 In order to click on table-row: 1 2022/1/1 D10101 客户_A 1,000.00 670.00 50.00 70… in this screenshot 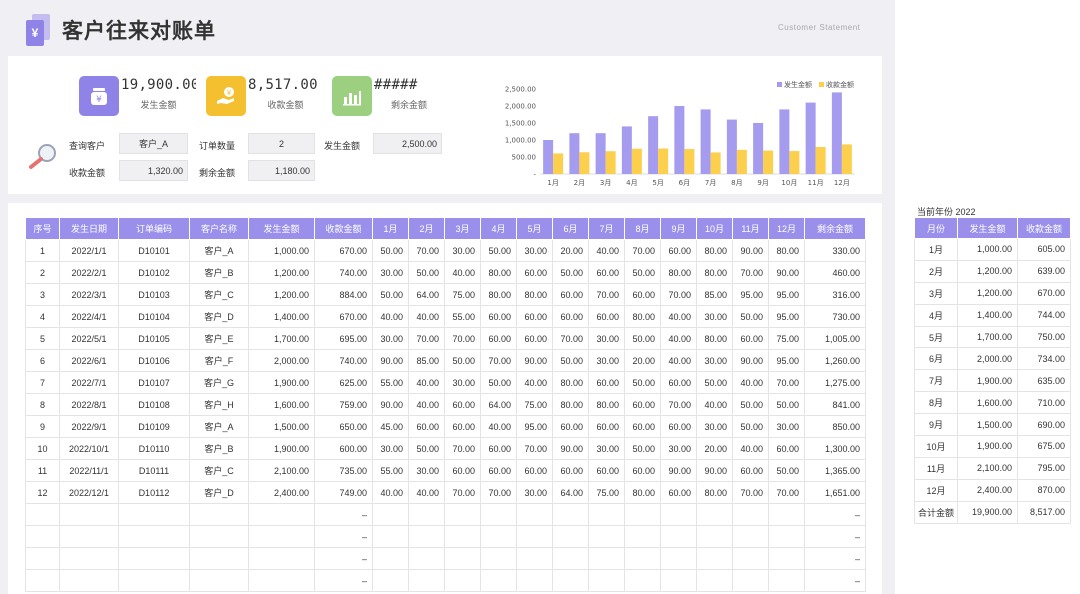, I will do `click(445, 250)`.